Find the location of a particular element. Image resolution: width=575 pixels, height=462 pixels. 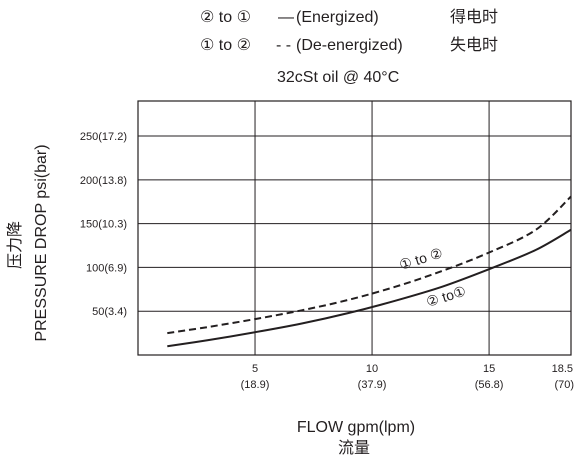

legend-style-deenergized: - - is located at coordinates (283, 45).